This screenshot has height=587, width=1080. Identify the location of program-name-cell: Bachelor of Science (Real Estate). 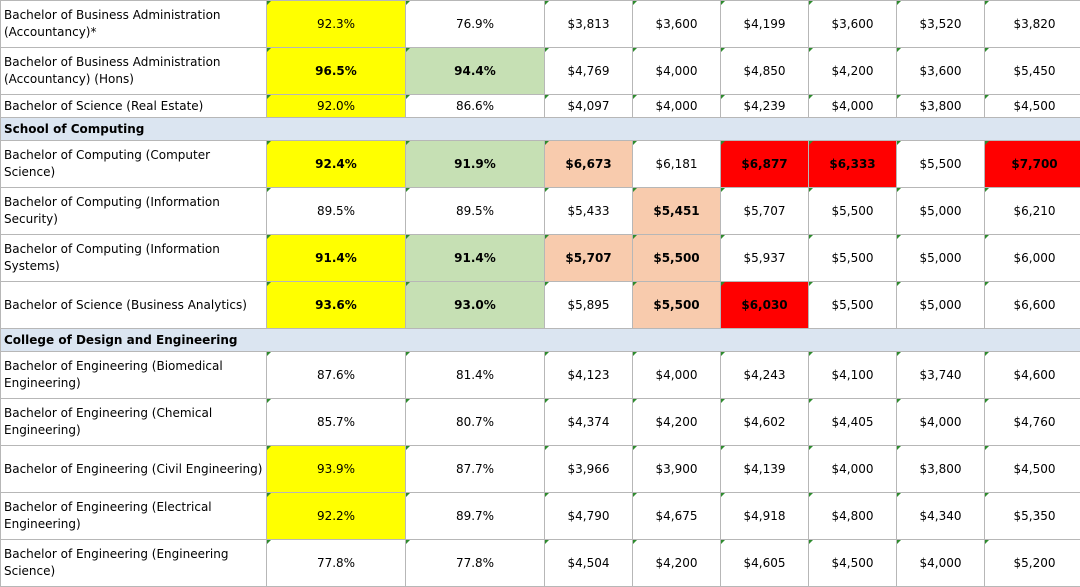
(134, 106).